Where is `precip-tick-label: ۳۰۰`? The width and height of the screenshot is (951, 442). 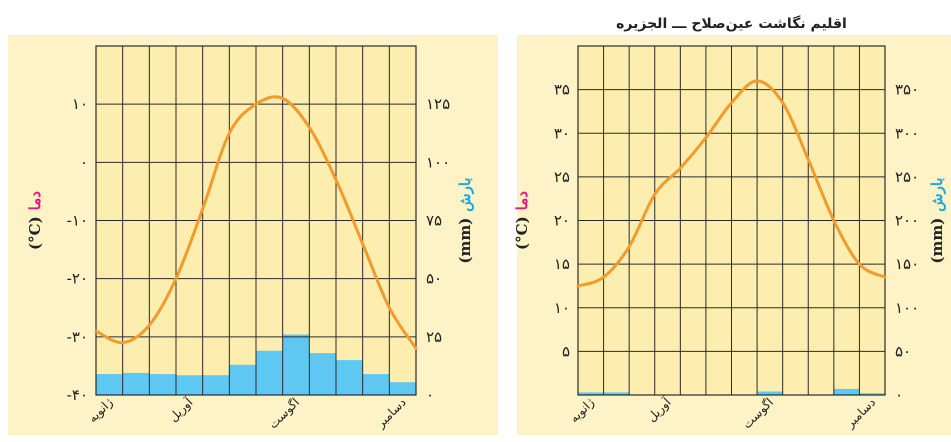
precip-tick-label: ۳۰۰ is located at coordinates (907, 133).